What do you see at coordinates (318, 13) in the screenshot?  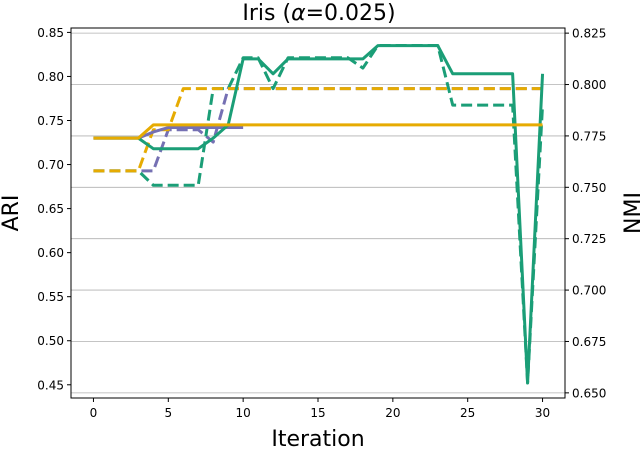 I see `chart-title: Iris (α=0.025)` at bounding box center [318, 13].